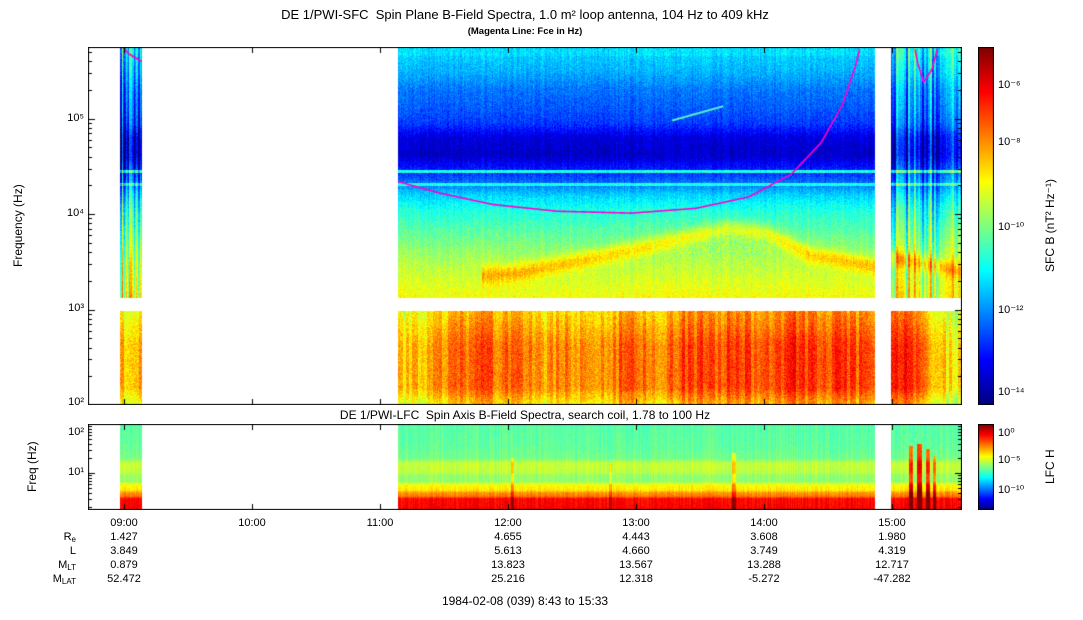 The width and height of the screenshot is (1083, 620). Describe the element at coordinates (764, 523) in the screenshot. I see `time-tick-1400: 14:00` at that location.